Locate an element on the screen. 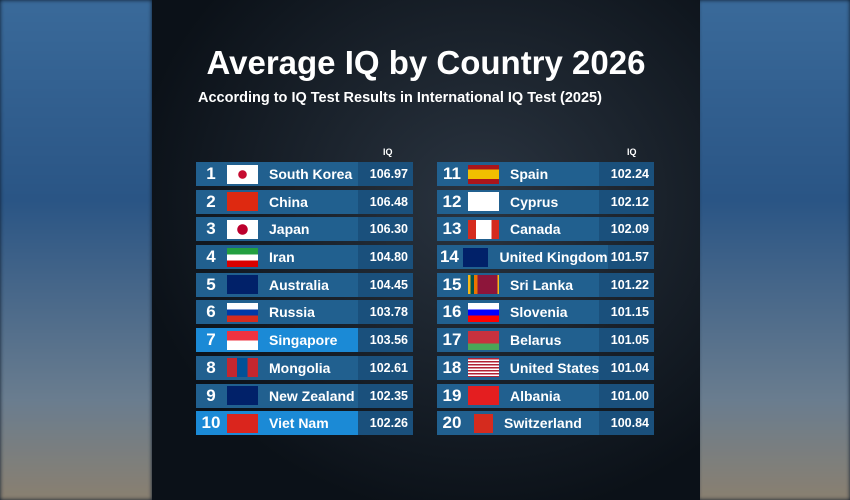  country-name: New Zealand is located at coordinates (312, 395).